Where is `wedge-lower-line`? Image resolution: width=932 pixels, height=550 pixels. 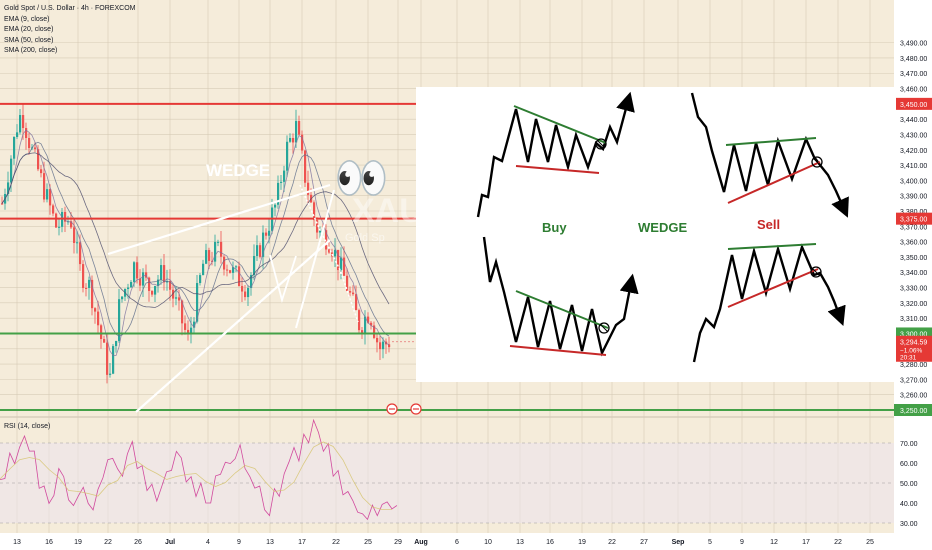 wedge-lower-line is located at coordinates (233, 326).